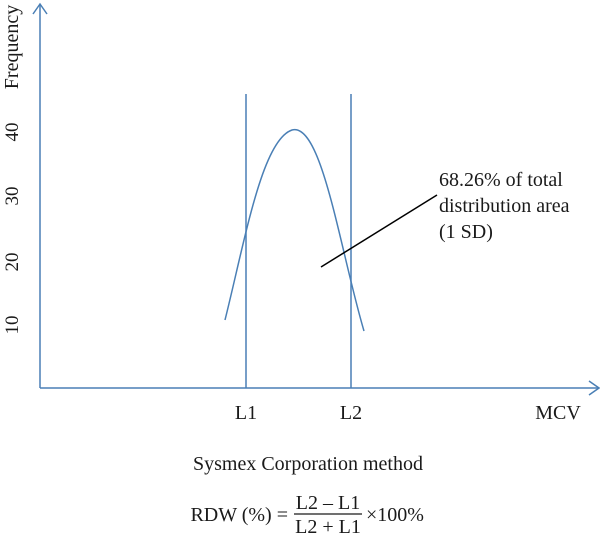 The image size is (600, 541). I want to click on distribution-curve, so click(294, 230).